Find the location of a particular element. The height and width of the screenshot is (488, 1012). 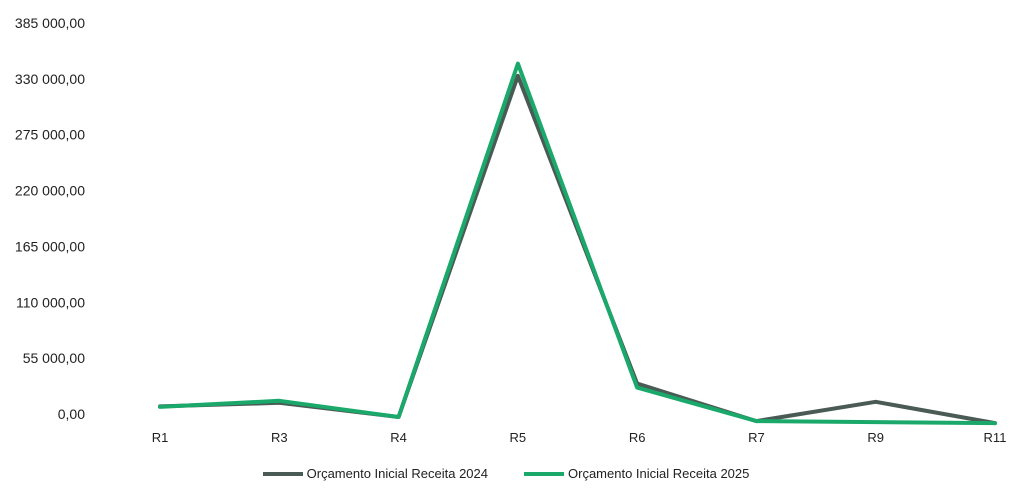

legend-label-2025: Orçamento Inicial Receita 2025 is located at coordinates (659, 473).